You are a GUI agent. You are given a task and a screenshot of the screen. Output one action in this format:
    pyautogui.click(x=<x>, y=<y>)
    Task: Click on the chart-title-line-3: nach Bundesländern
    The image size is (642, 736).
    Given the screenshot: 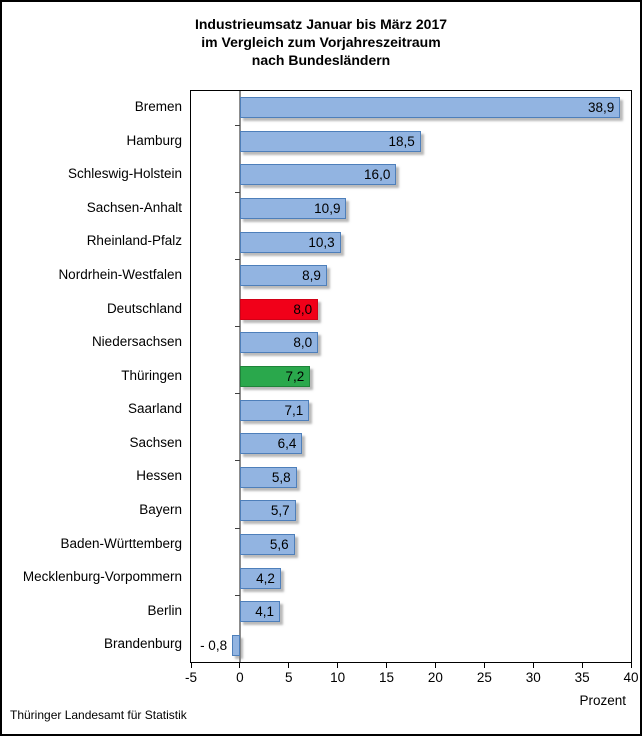 What is the action you would take?
    pyautogui.click(x=321, y=60)
    